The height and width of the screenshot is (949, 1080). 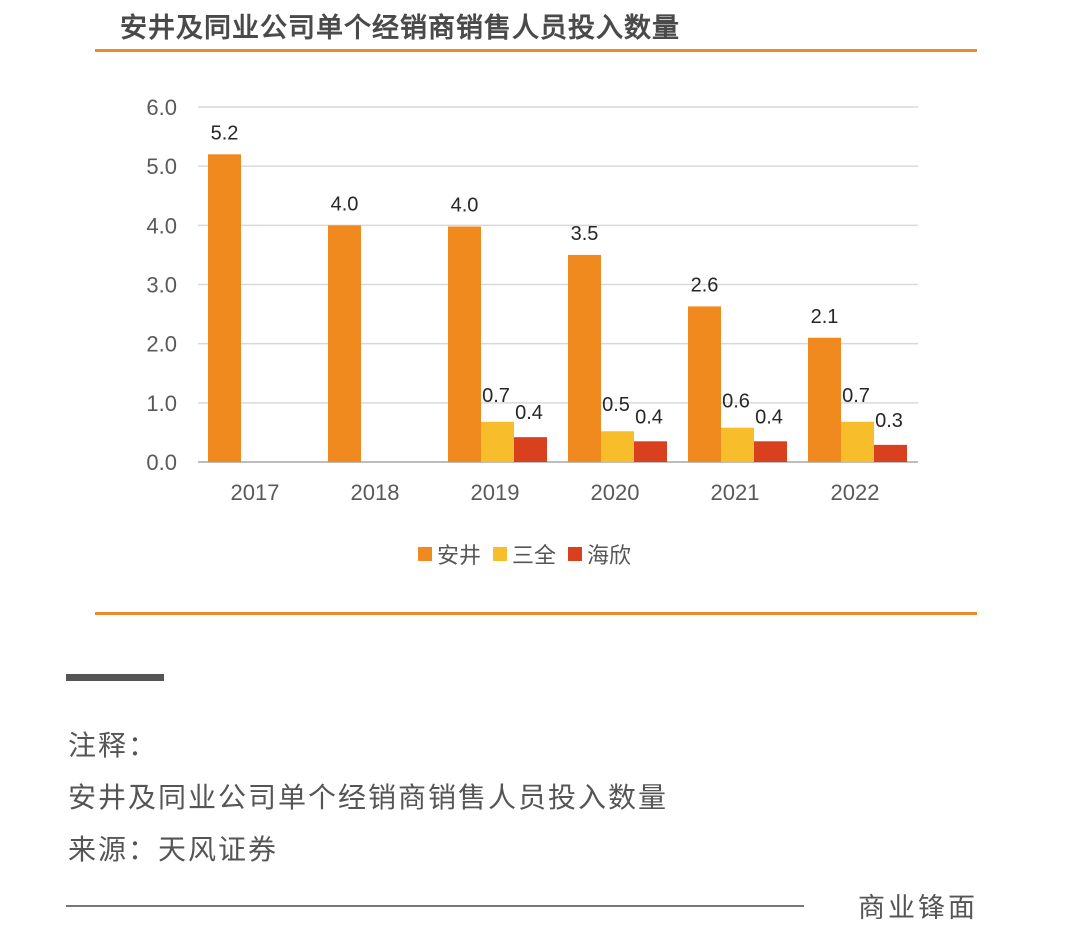 I want to click on x-tick-label: 2022, so click(x=855, y=492).